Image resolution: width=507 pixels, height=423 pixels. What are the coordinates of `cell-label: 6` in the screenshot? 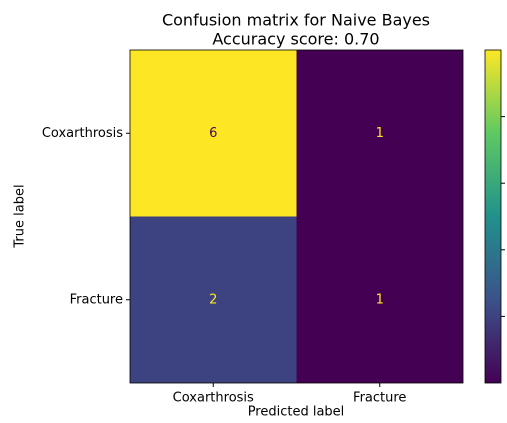 It's located at (213, 133).